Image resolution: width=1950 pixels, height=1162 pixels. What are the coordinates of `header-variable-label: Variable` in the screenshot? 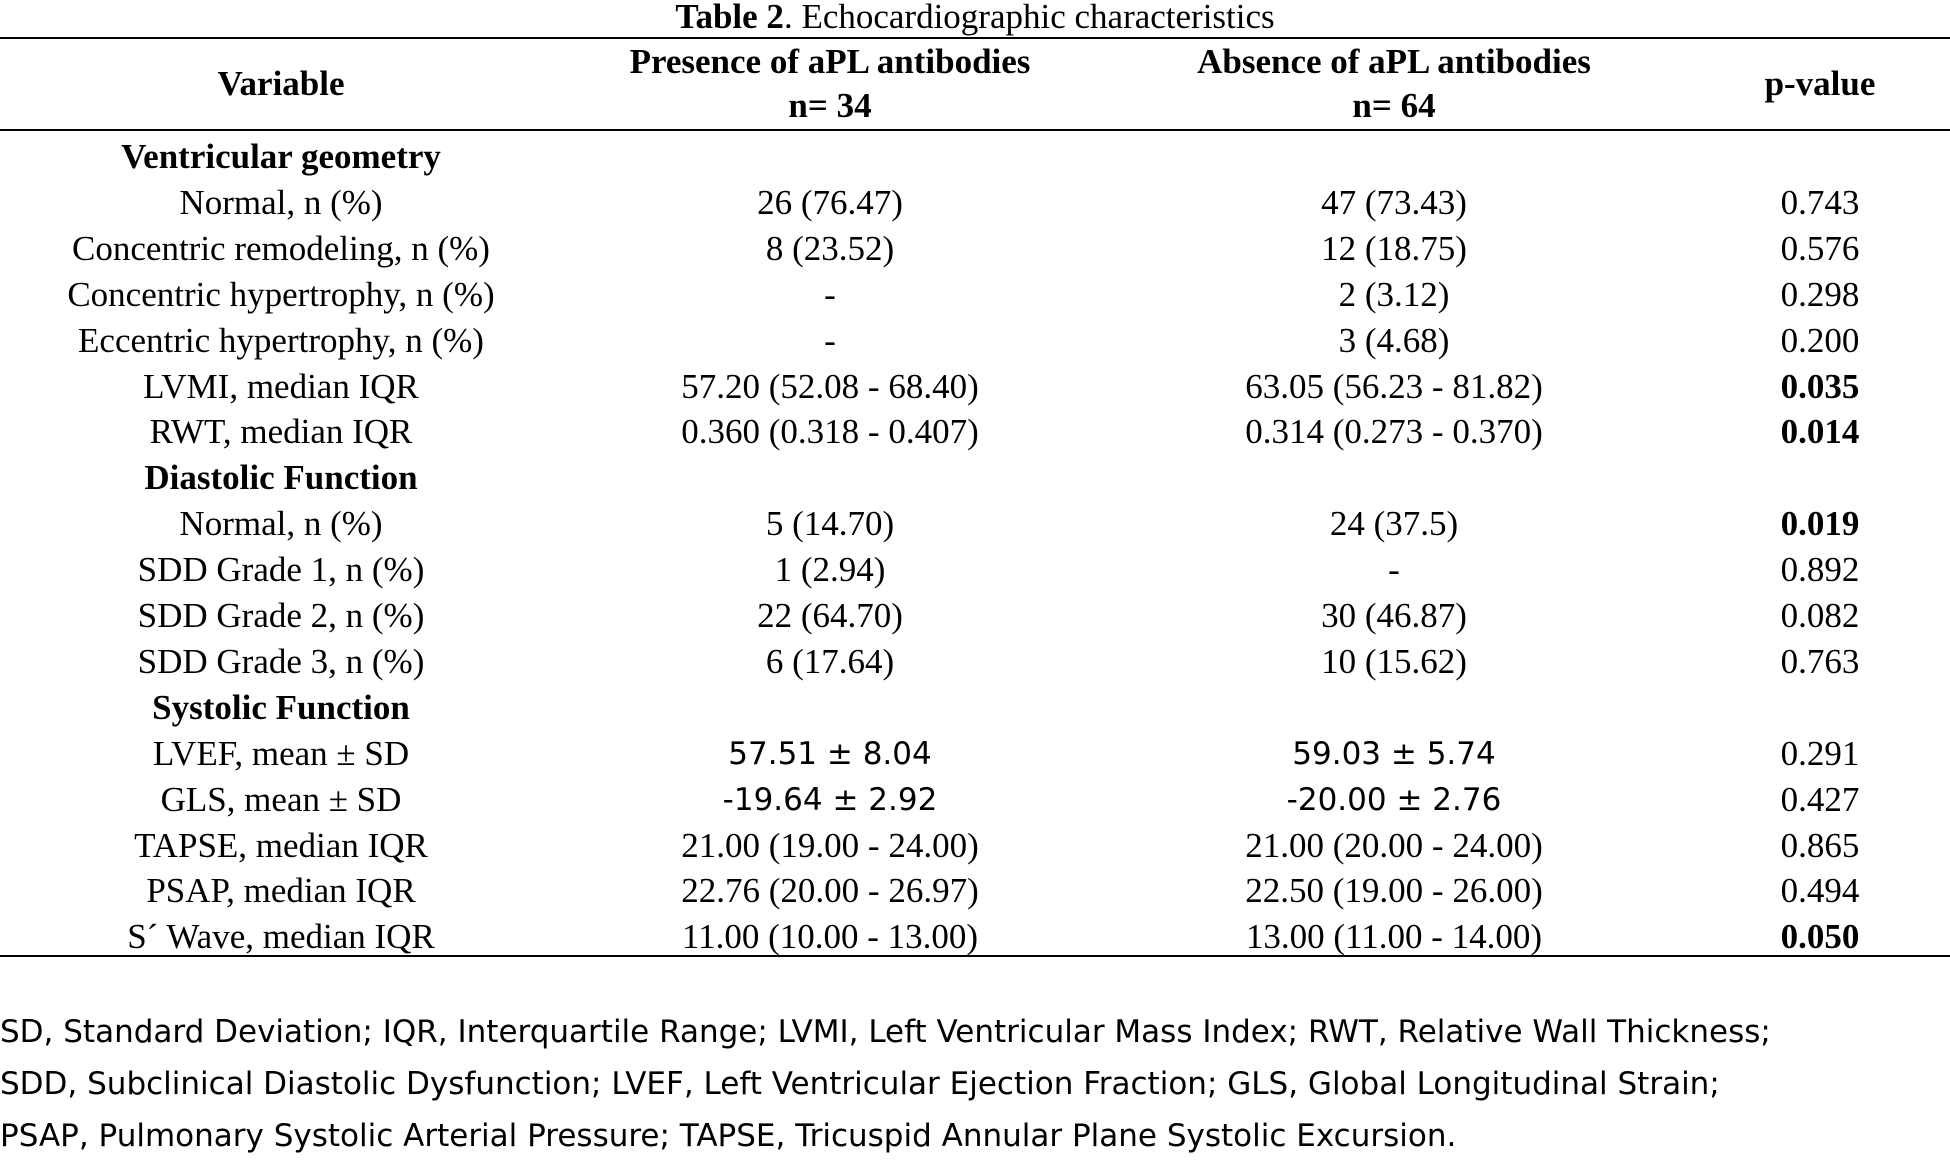 It's located at (281, 83).